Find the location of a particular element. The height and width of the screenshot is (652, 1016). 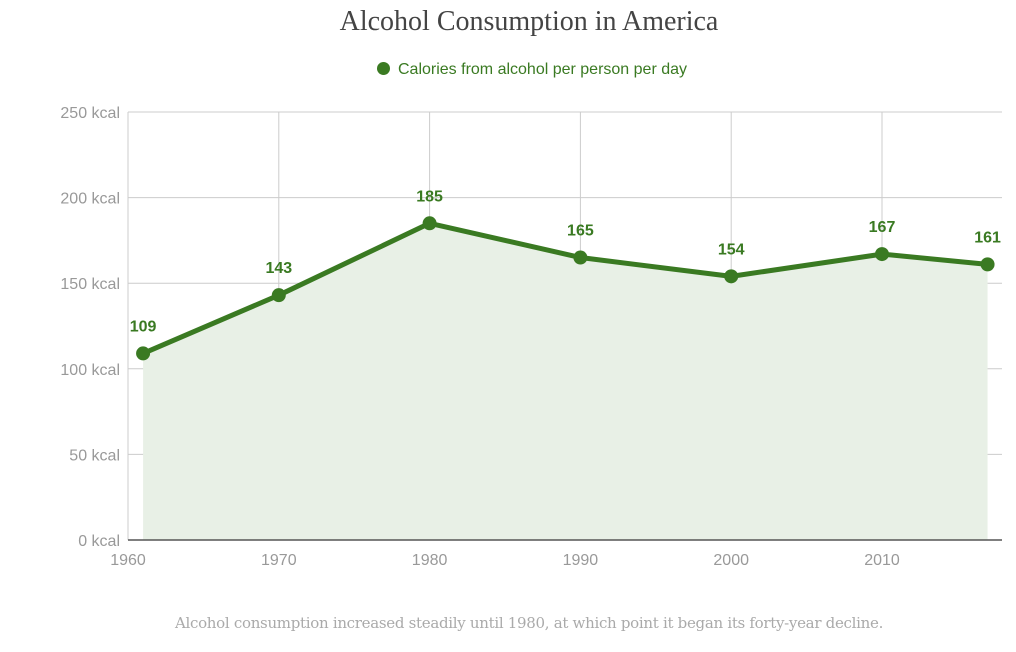

x-tick-label: 1980 is located at coordinates (430, 560).